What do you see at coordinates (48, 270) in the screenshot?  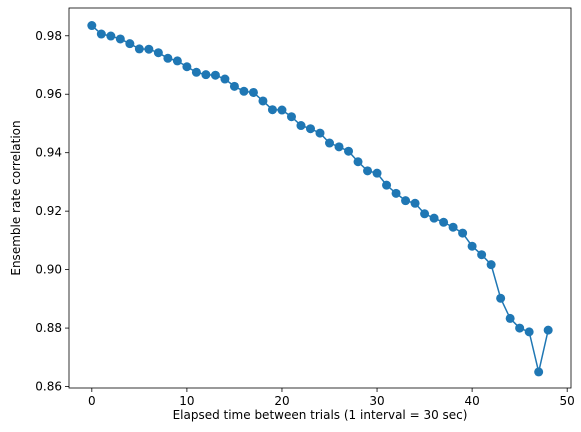 I see `y-tick-label: 0.90` at bounding box center [48, 270].